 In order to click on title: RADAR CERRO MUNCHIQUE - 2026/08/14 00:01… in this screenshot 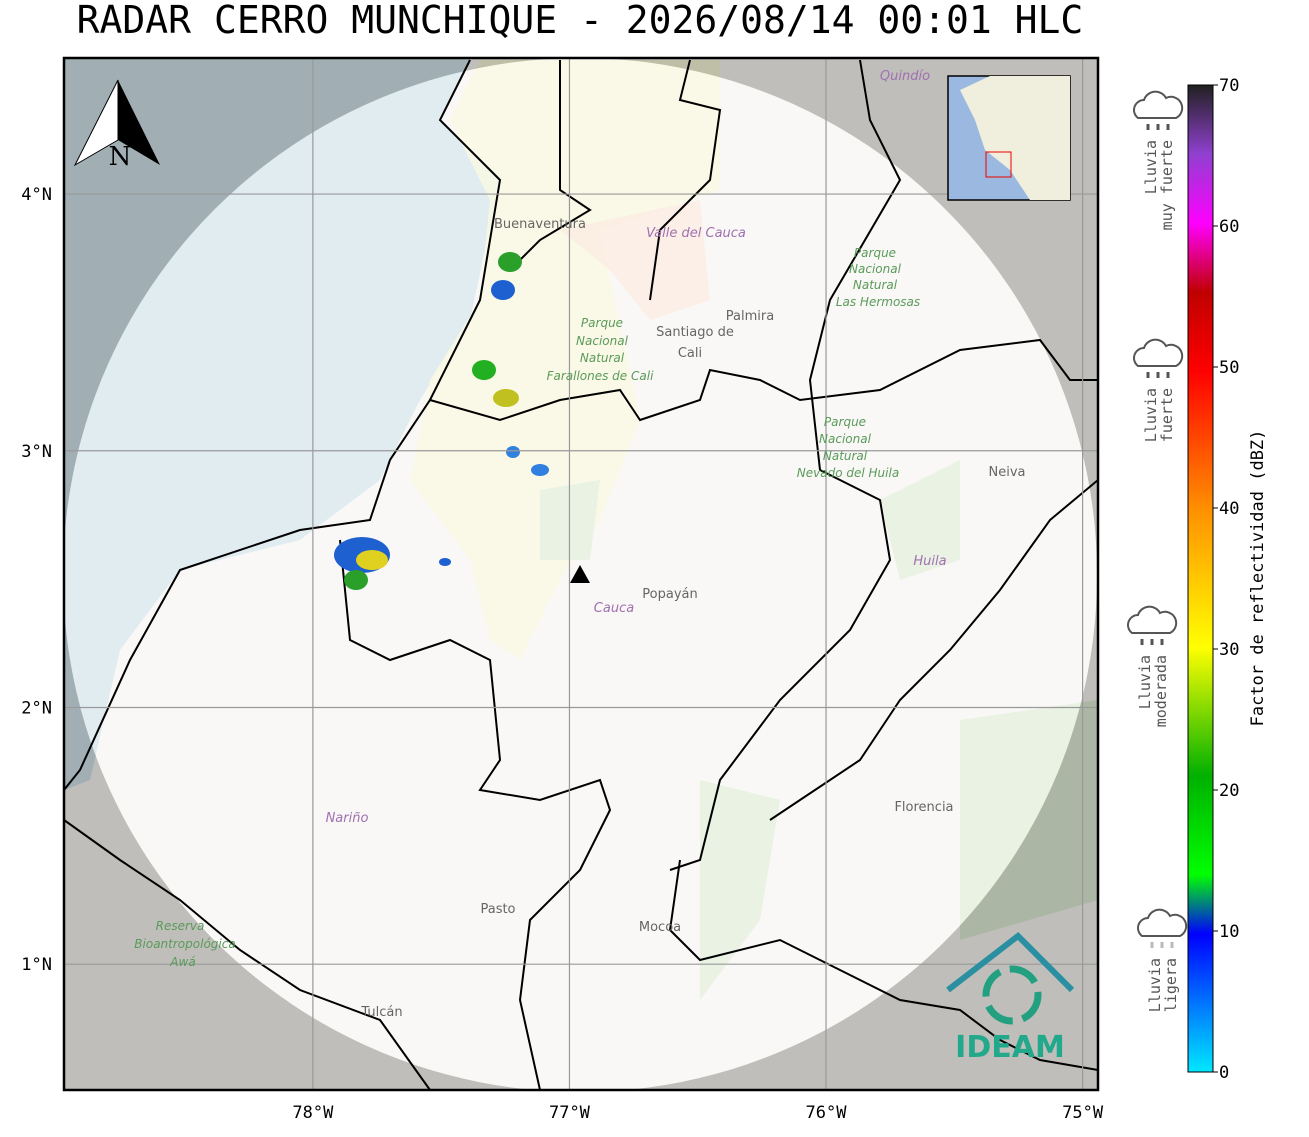, I will do `click(580, 21)`.